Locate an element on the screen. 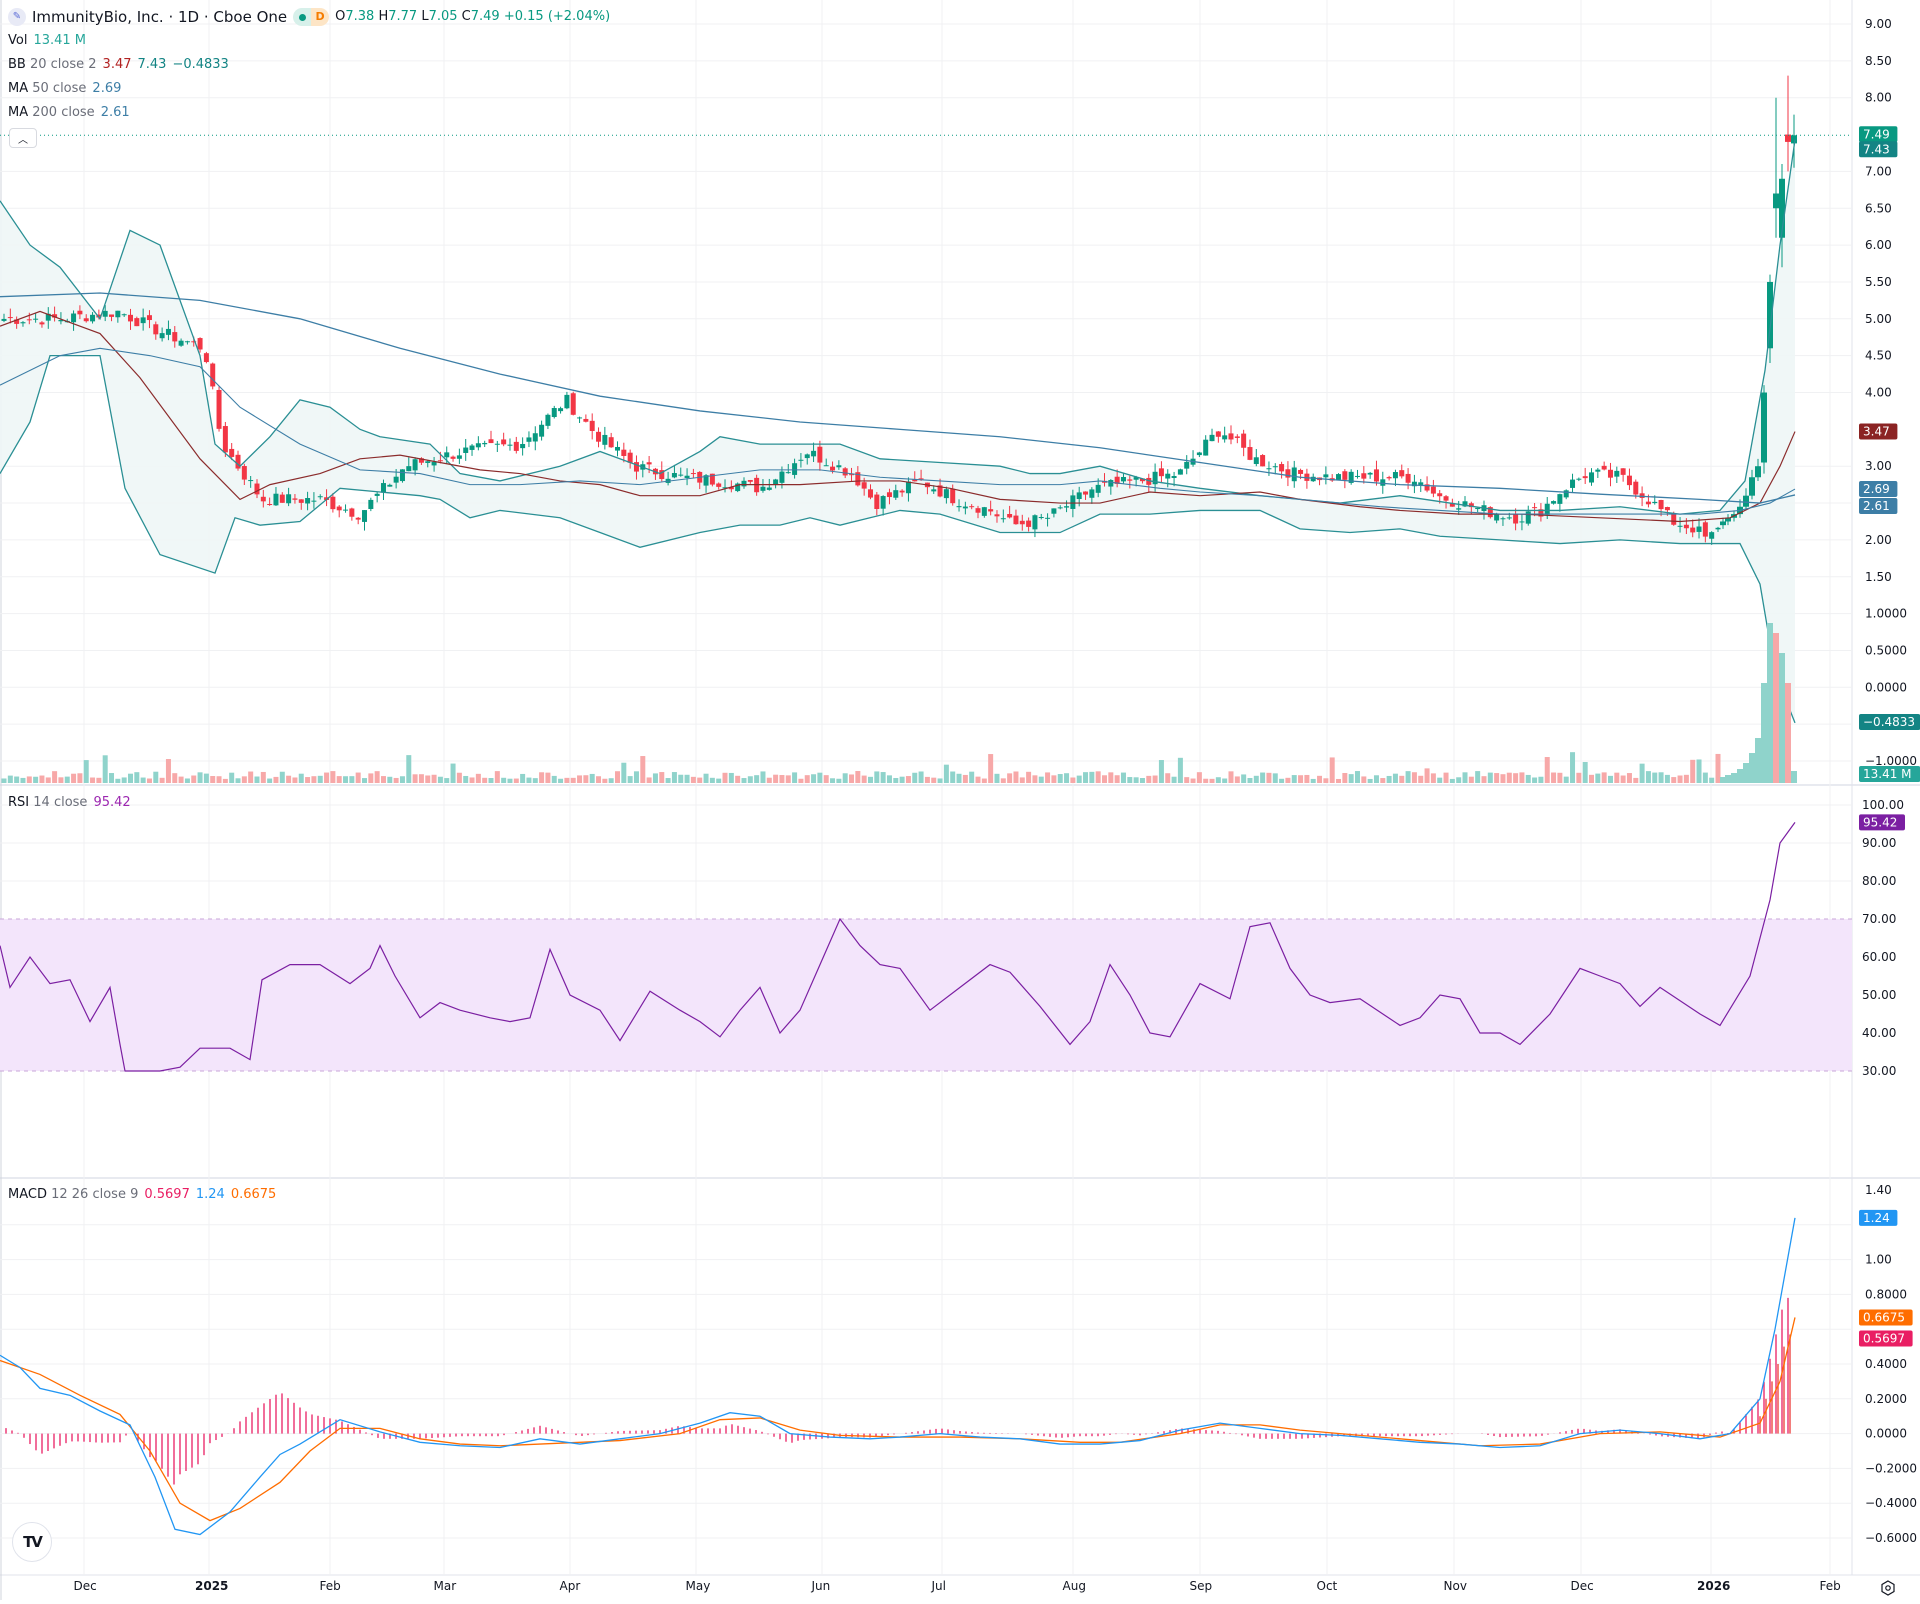 This screenshot has height=1604, width=1920. svg-text: 4.50 is located at coordinates (1878, 356).